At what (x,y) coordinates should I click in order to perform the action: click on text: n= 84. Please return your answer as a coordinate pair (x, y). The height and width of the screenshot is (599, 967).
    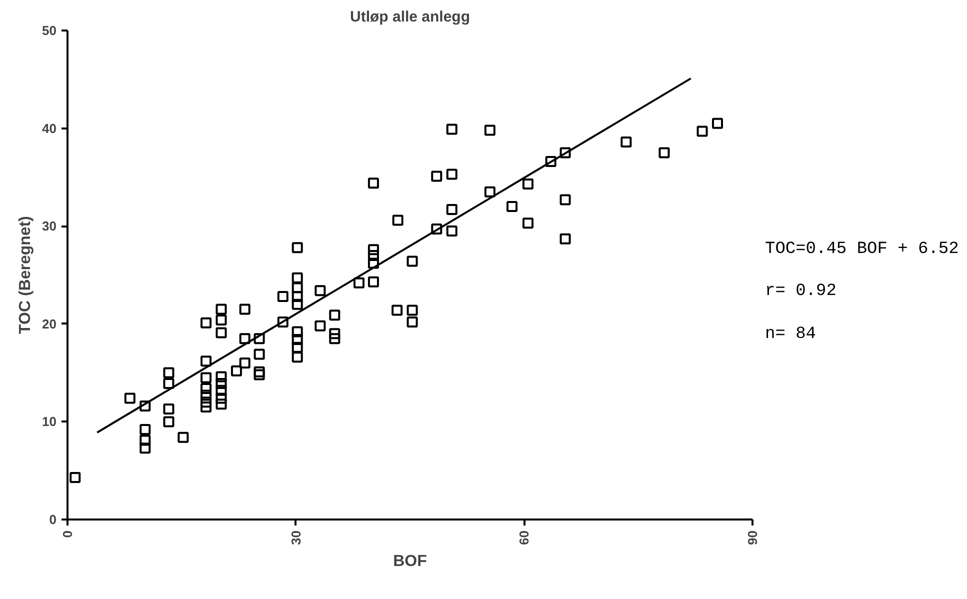
    Looking at the image, I should click on (791, 335).